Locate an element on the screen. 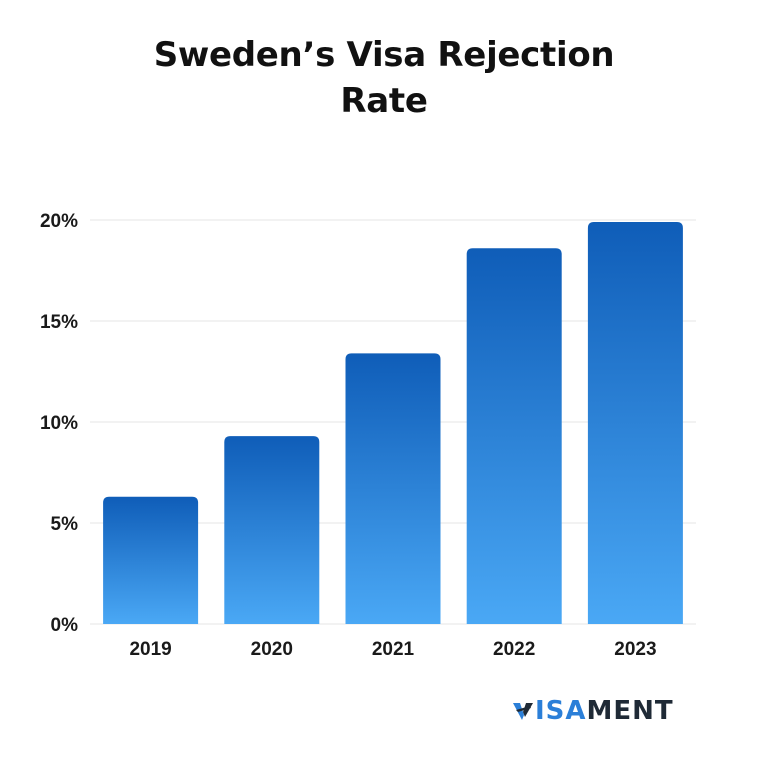  x-tick-label: 2019 is located at coordinates (150, 649).